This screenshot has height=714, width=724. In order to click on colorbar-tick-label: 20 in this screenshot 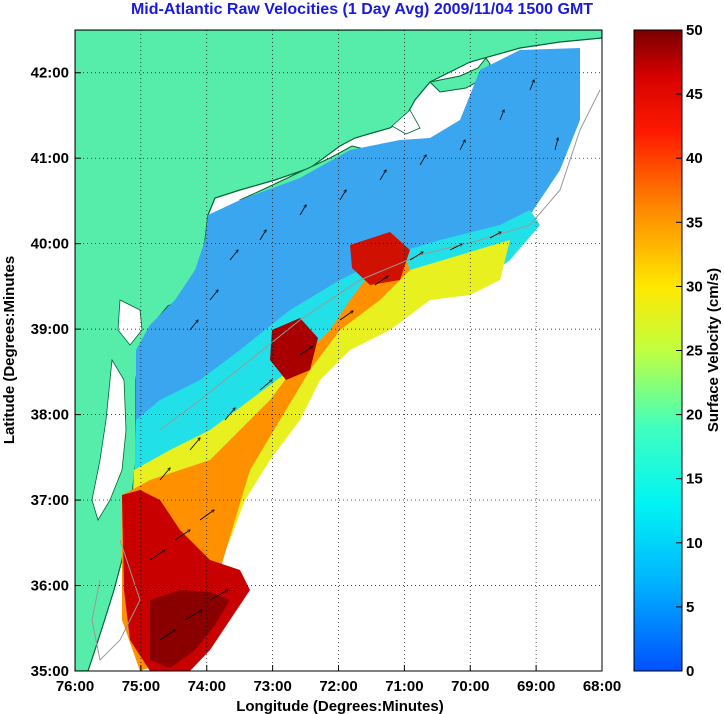, I will do `click(694, 415)`.